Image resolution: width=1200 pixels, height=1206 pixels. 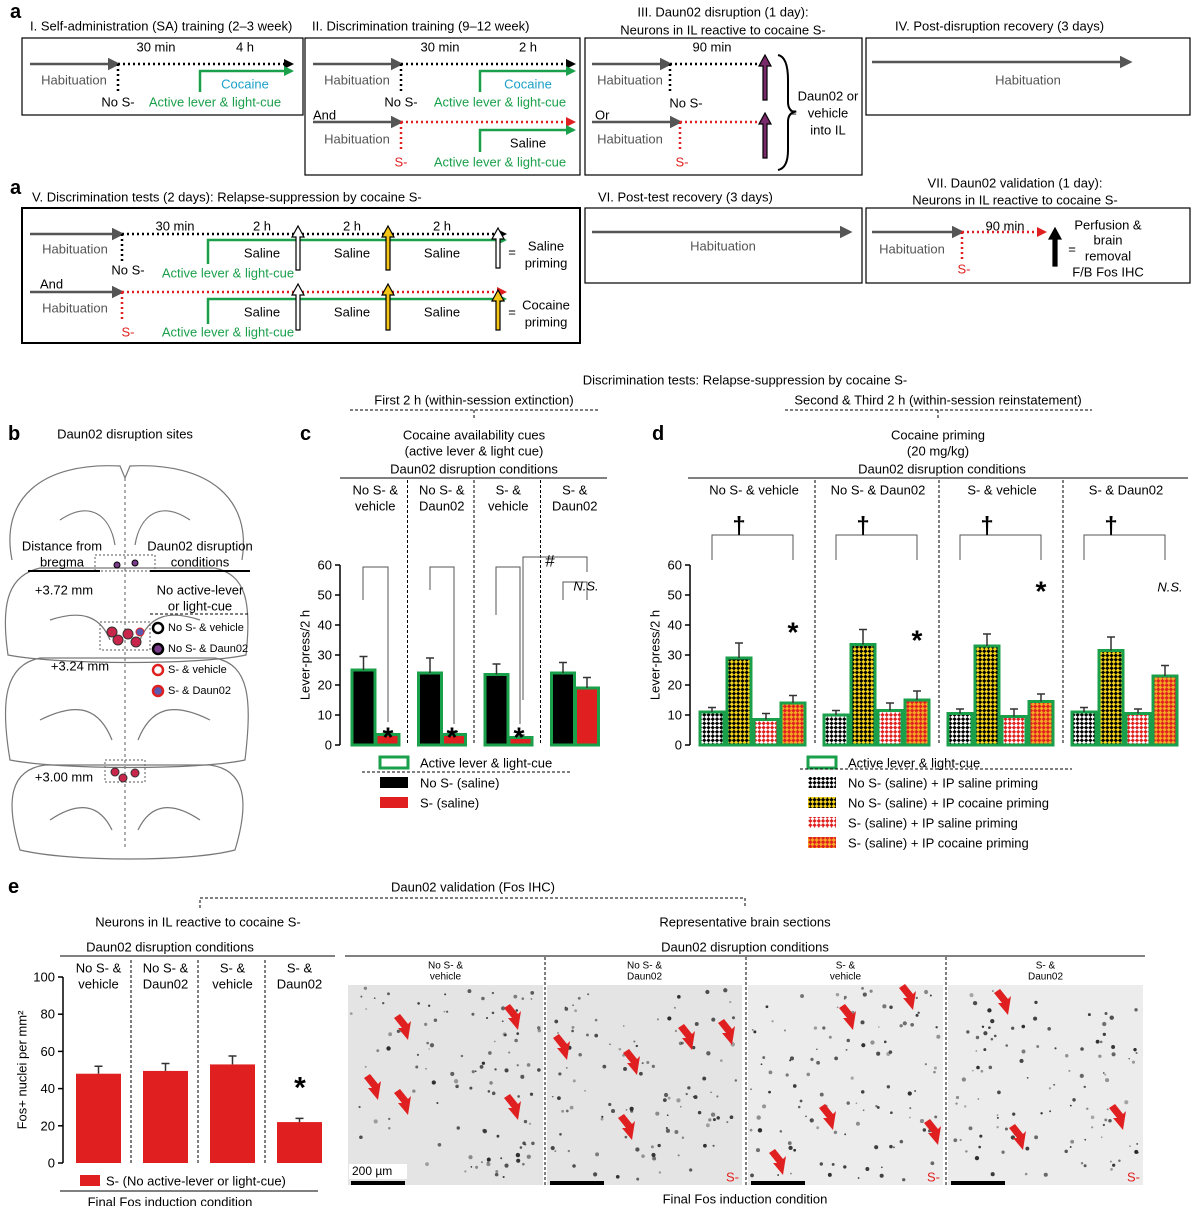 I want to click on legend-label: No S- (saline) + IP cocaine priming, so click(x=948, y=803).